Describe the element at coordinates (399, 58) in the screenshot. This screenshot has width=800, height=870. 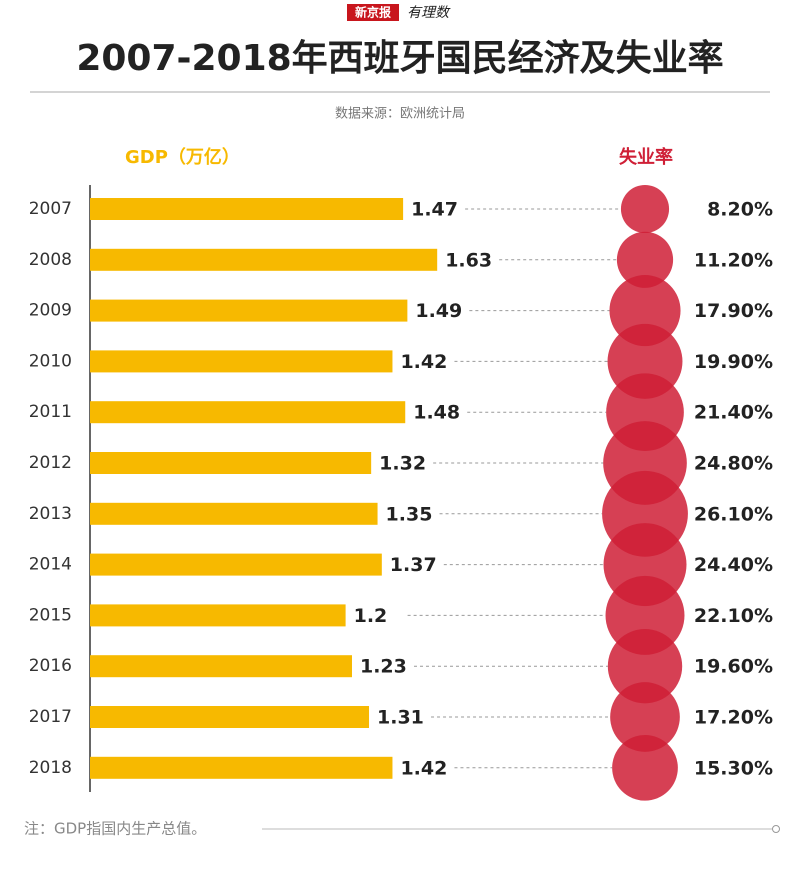
I see `chart-title: 2007-2018年西班牙国民经济及失业率` at that location.